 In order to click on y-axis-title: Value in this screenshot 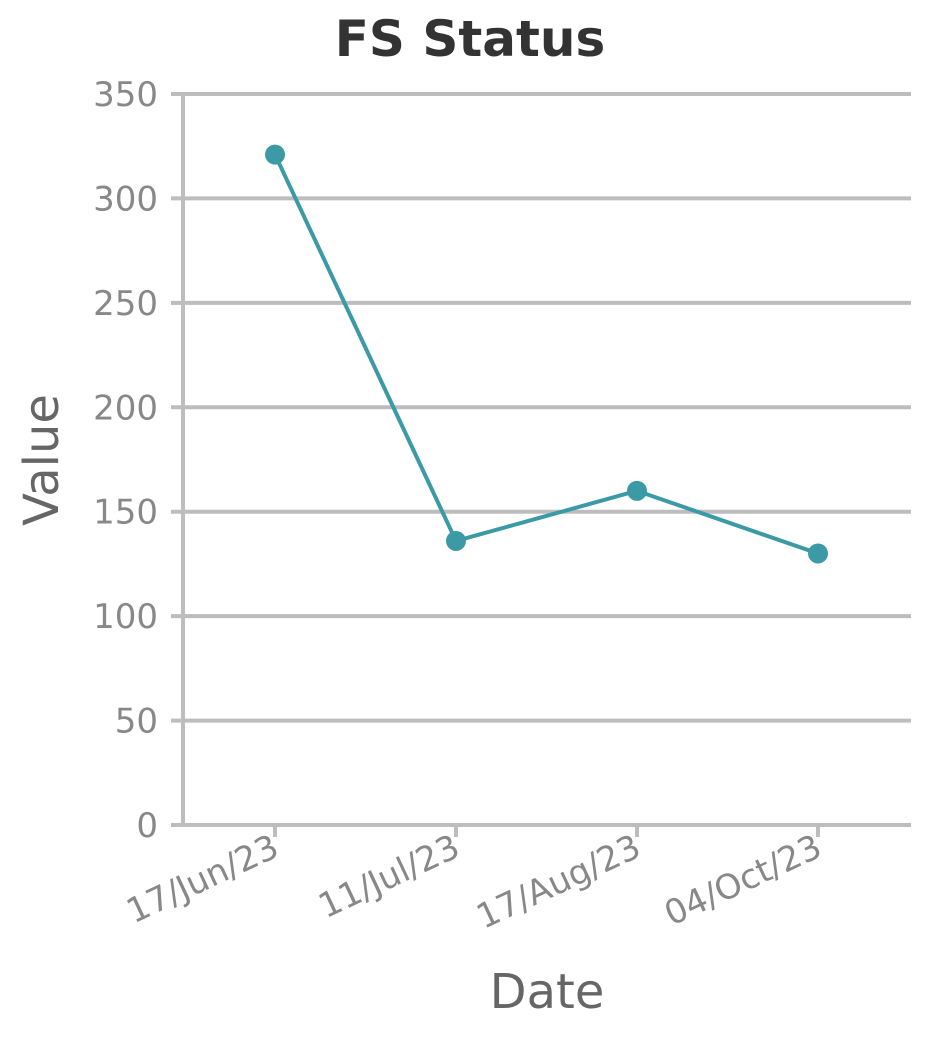, I will do `click(42, 460)`.